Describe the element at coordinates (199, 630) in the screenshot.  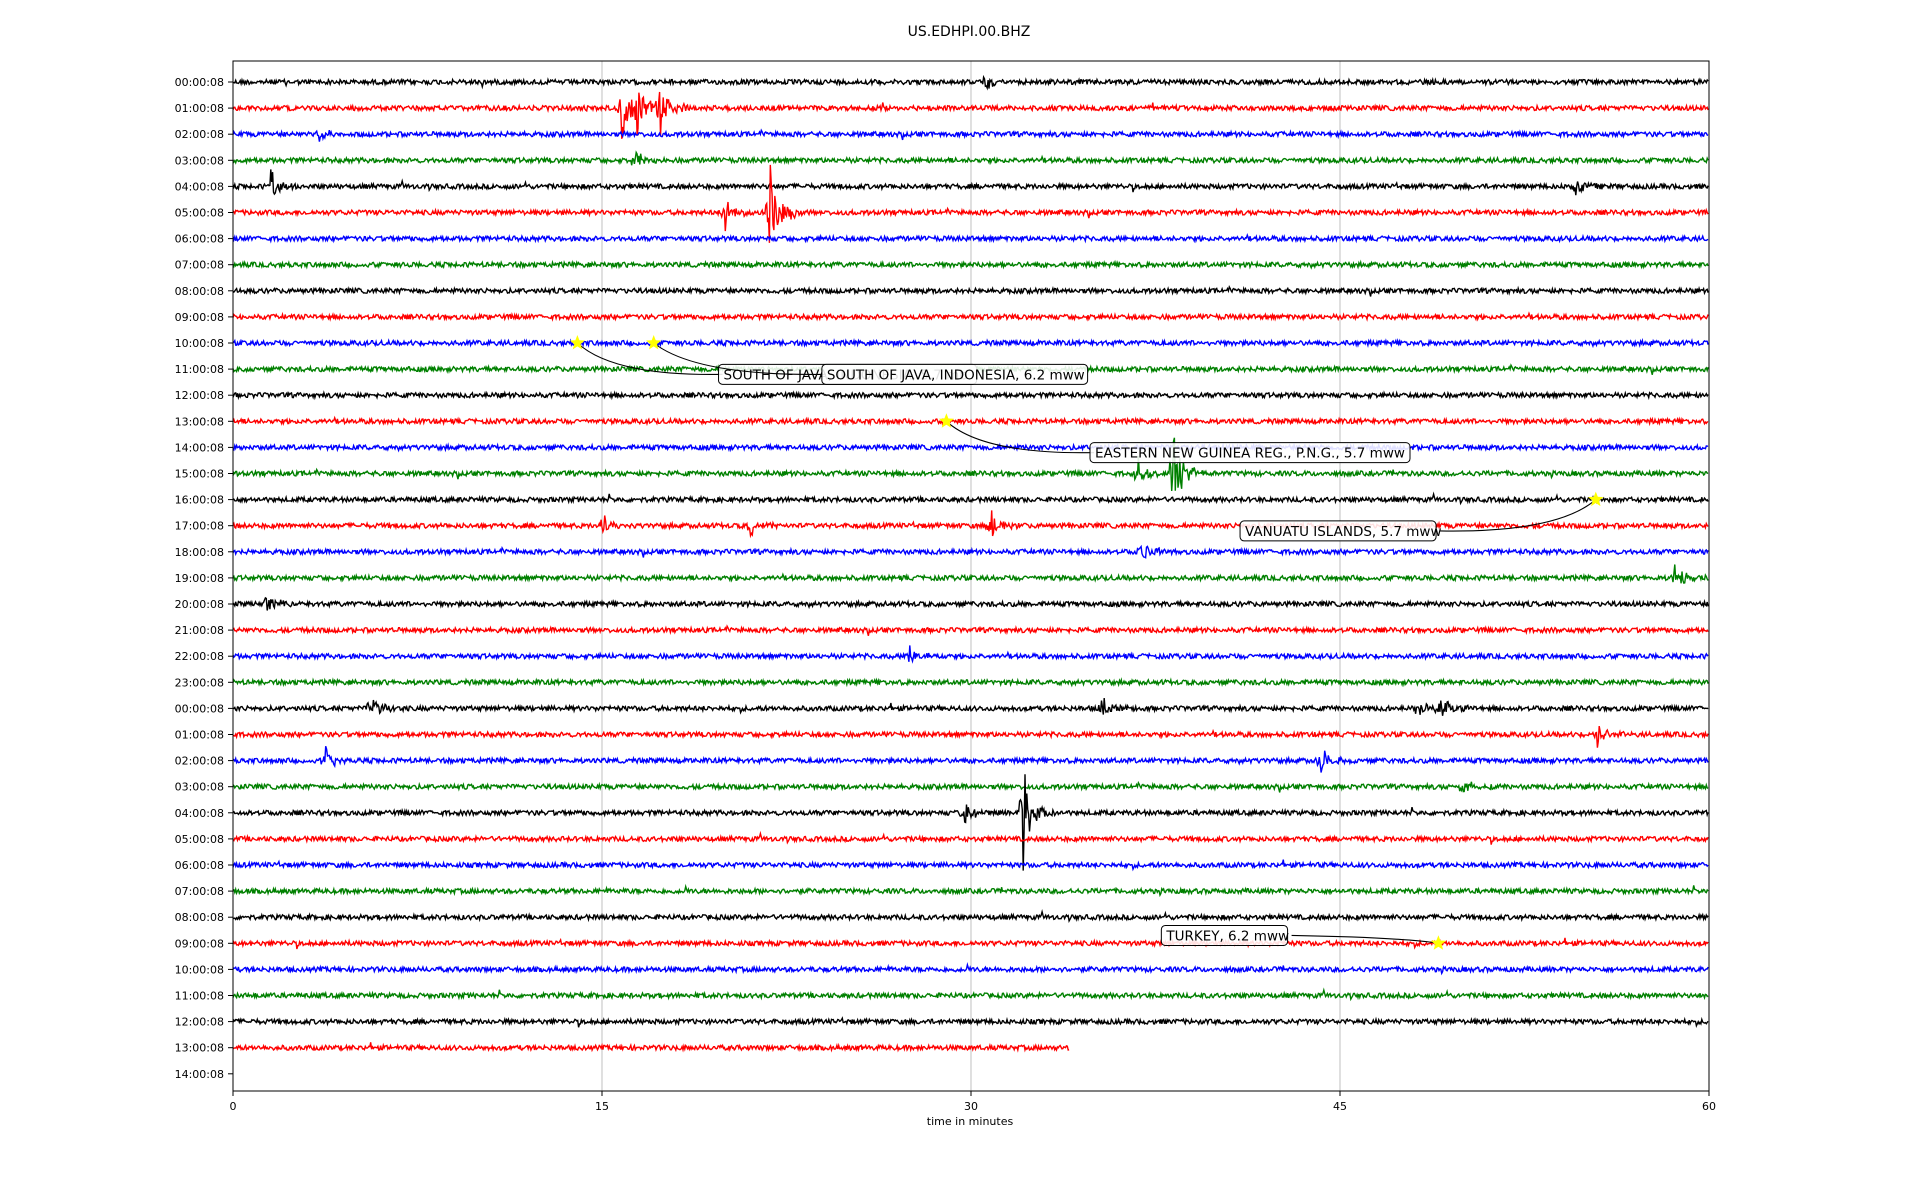
I see `y-tick-label: 21:00:08` at that location.